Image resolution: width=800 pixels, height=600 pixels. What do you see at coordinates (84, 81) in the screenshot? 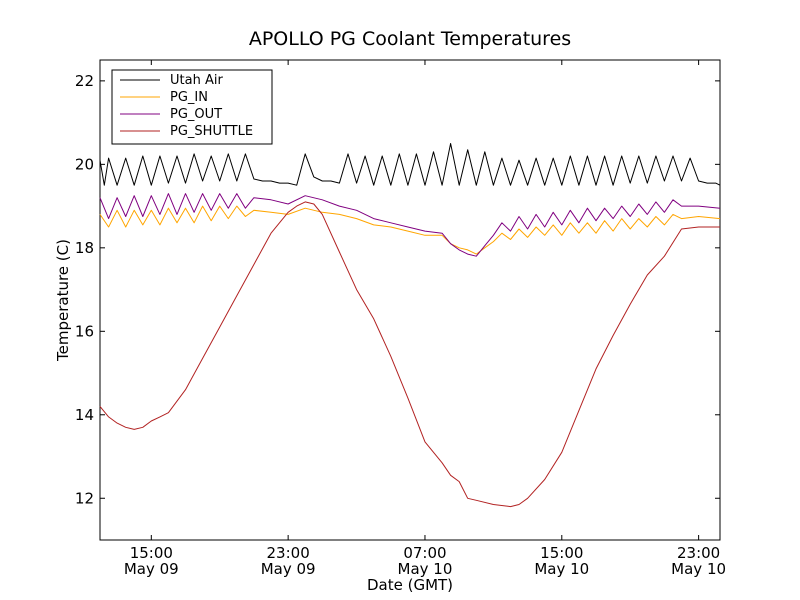
I see `y-tick-label: 22` at bounding box center [84, 81].